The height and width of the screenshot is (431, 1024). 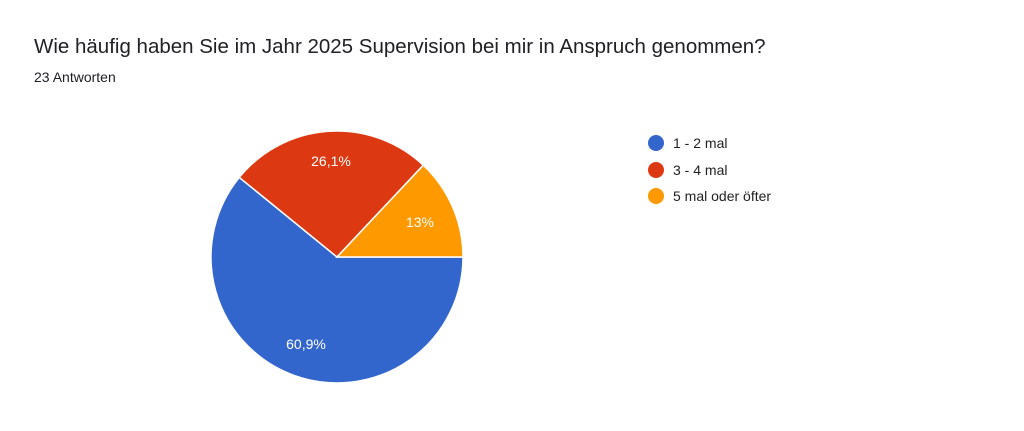 I want to click on legend-item-3-4-mal: 3 - 4 mal, so click(x=709, y=170).